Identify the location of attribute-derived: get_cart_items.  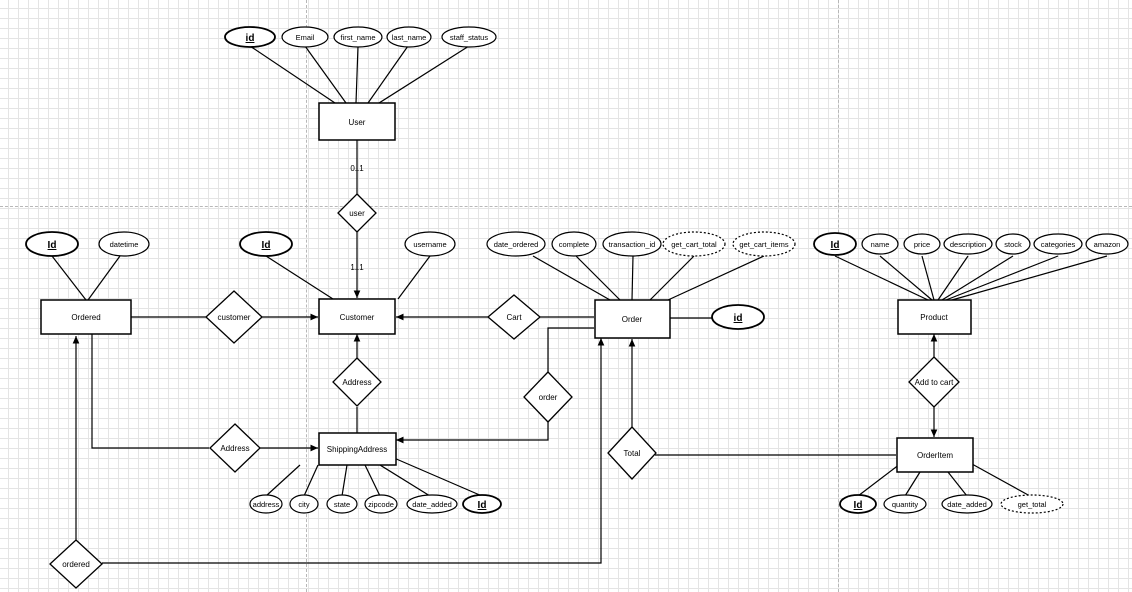
(764, 244).